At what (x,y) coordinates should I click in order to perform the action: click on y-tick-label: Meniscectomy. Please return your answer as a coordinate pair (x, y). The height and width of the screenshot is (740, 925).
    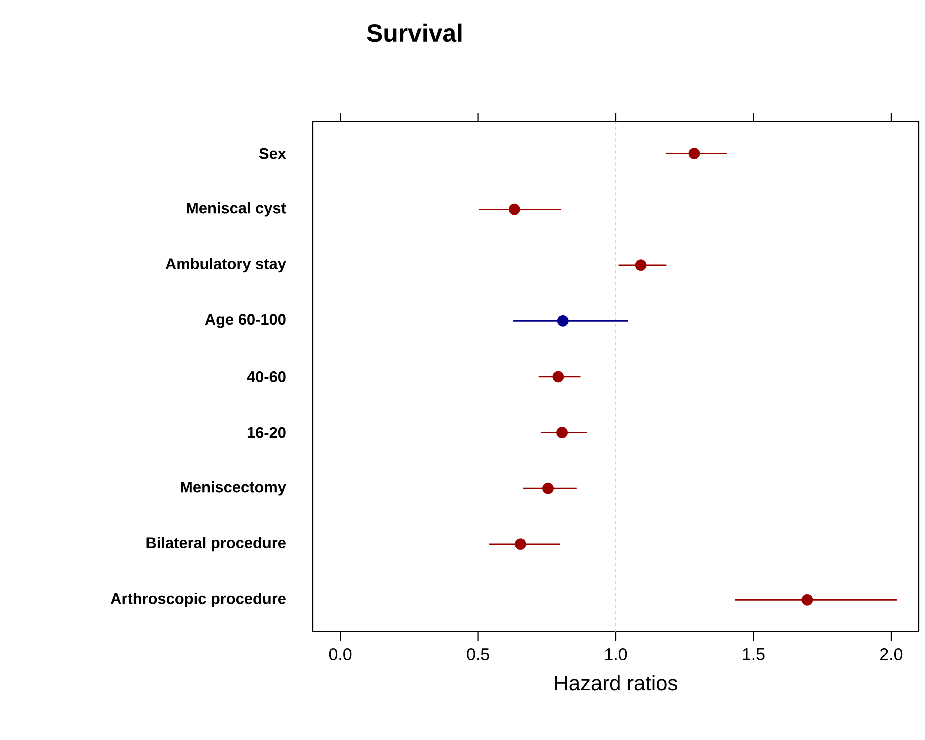
    Looking at the image, I should click on (233, 488).